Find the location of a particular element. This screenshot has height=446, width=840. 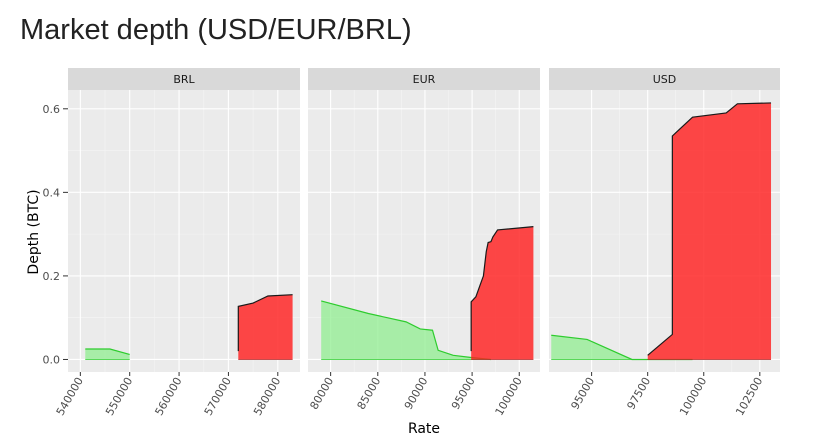

y-axis: 0.0 0.2 0.4 0.6 is located at coordinates (55, 234).